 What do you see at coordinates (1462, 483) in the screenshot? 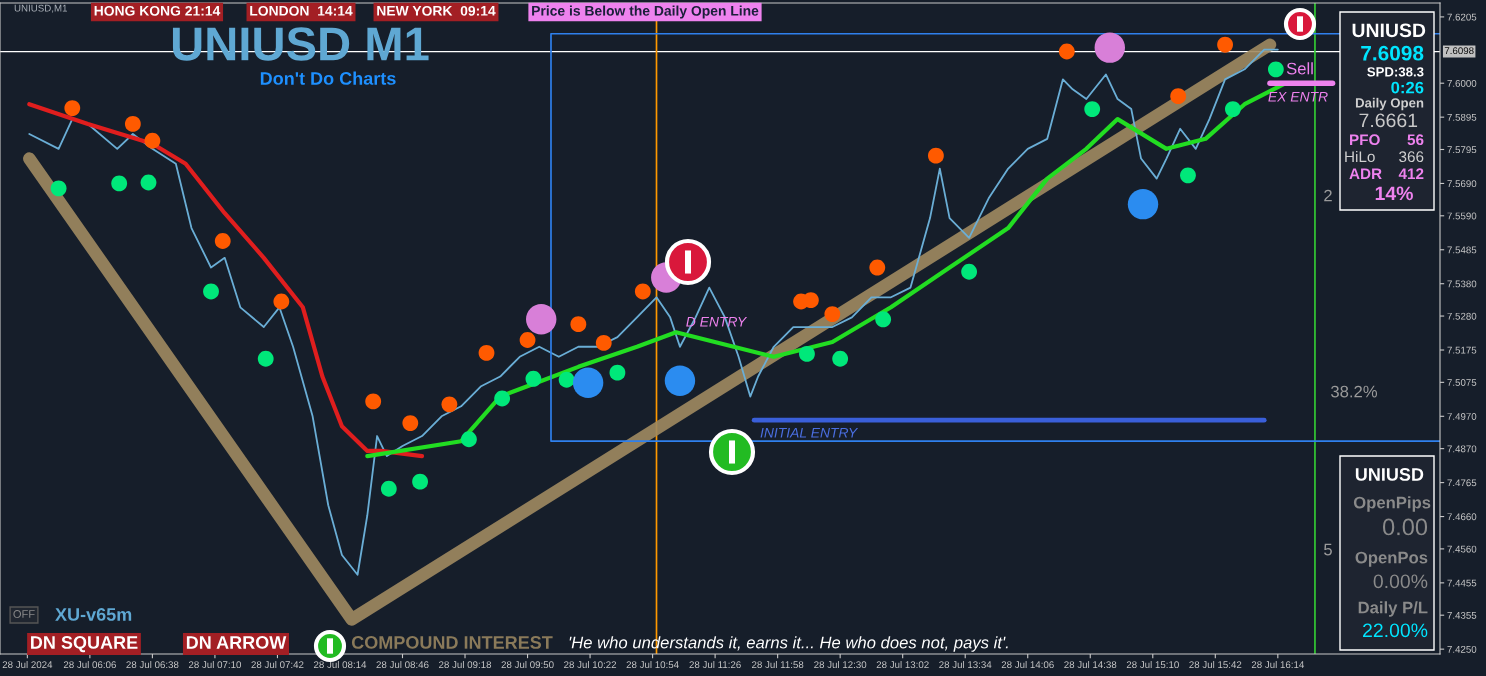
I see `y-tick-label: 7.4765` at bounding box center [1462, 483].